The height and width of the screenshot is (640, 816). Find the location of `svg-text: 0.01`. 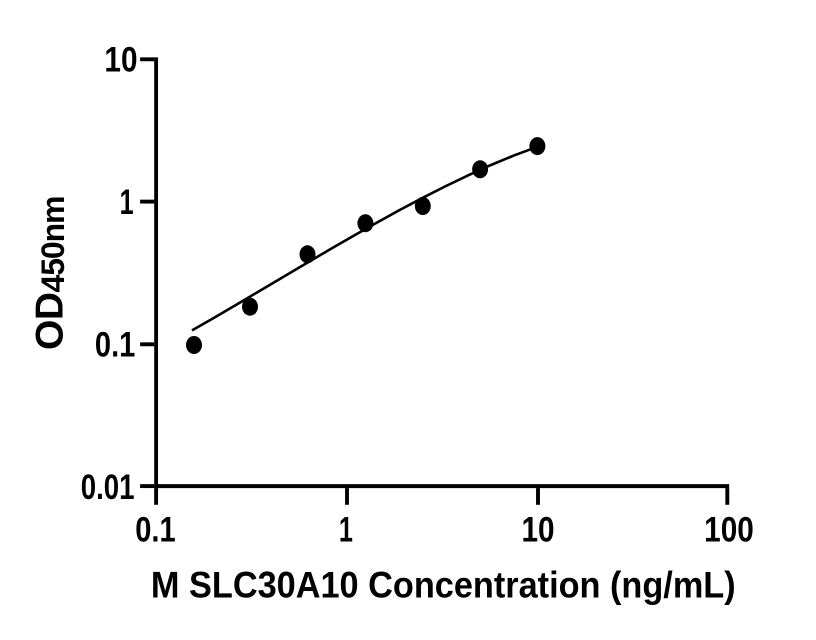

svg-text: 0.01 is located at coordinates (108, 487).